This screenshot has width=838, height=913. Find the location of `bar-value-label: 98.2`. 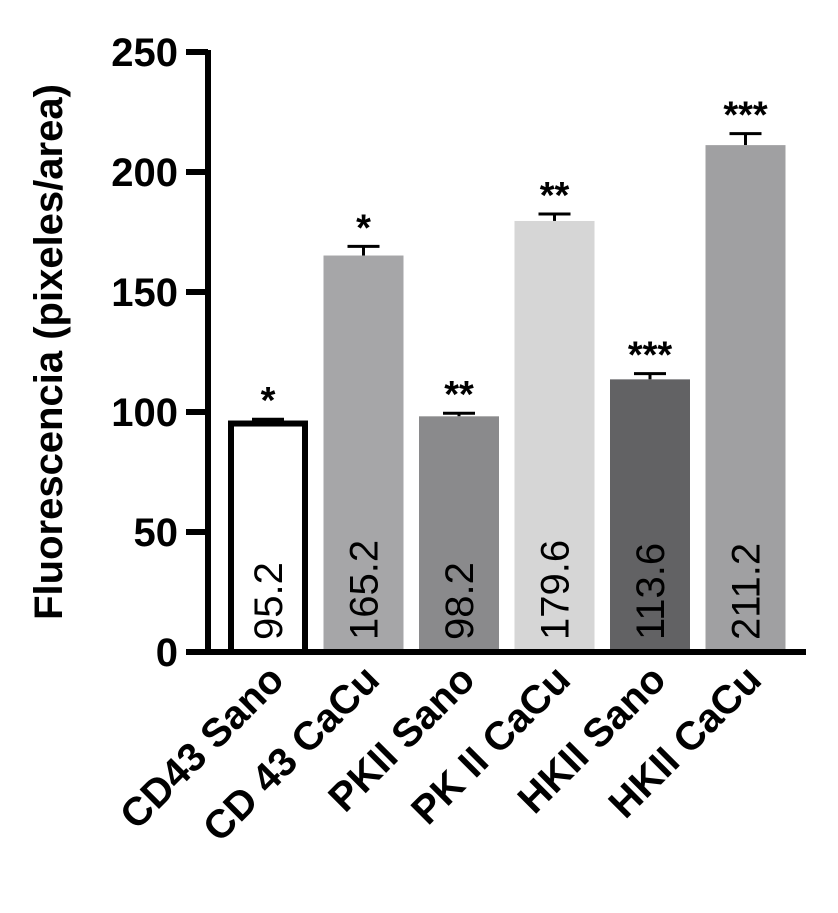

bar-value-label: 98.2 is located at coordinates (460, 601).